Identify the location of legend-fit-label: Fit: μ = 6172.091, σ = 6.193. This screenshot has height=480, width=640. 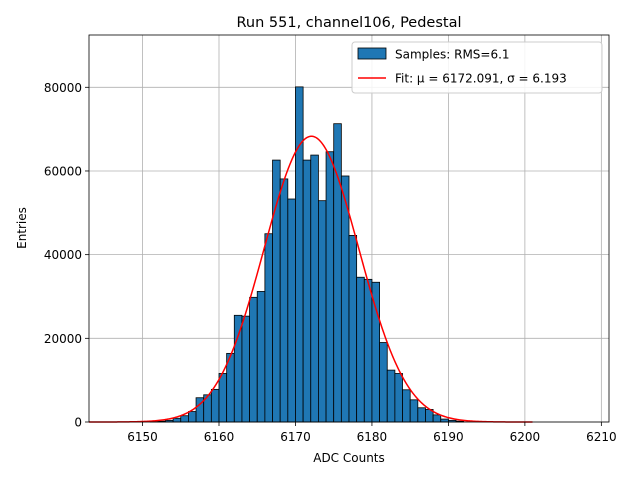
(481, 79).